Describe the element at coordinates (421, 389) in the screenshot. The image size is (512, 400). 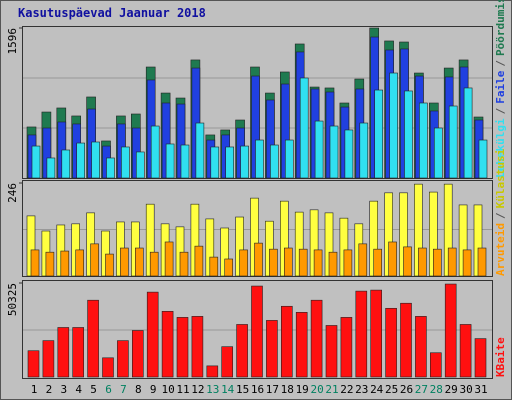
I see `x-tick-label: 27` at that location.